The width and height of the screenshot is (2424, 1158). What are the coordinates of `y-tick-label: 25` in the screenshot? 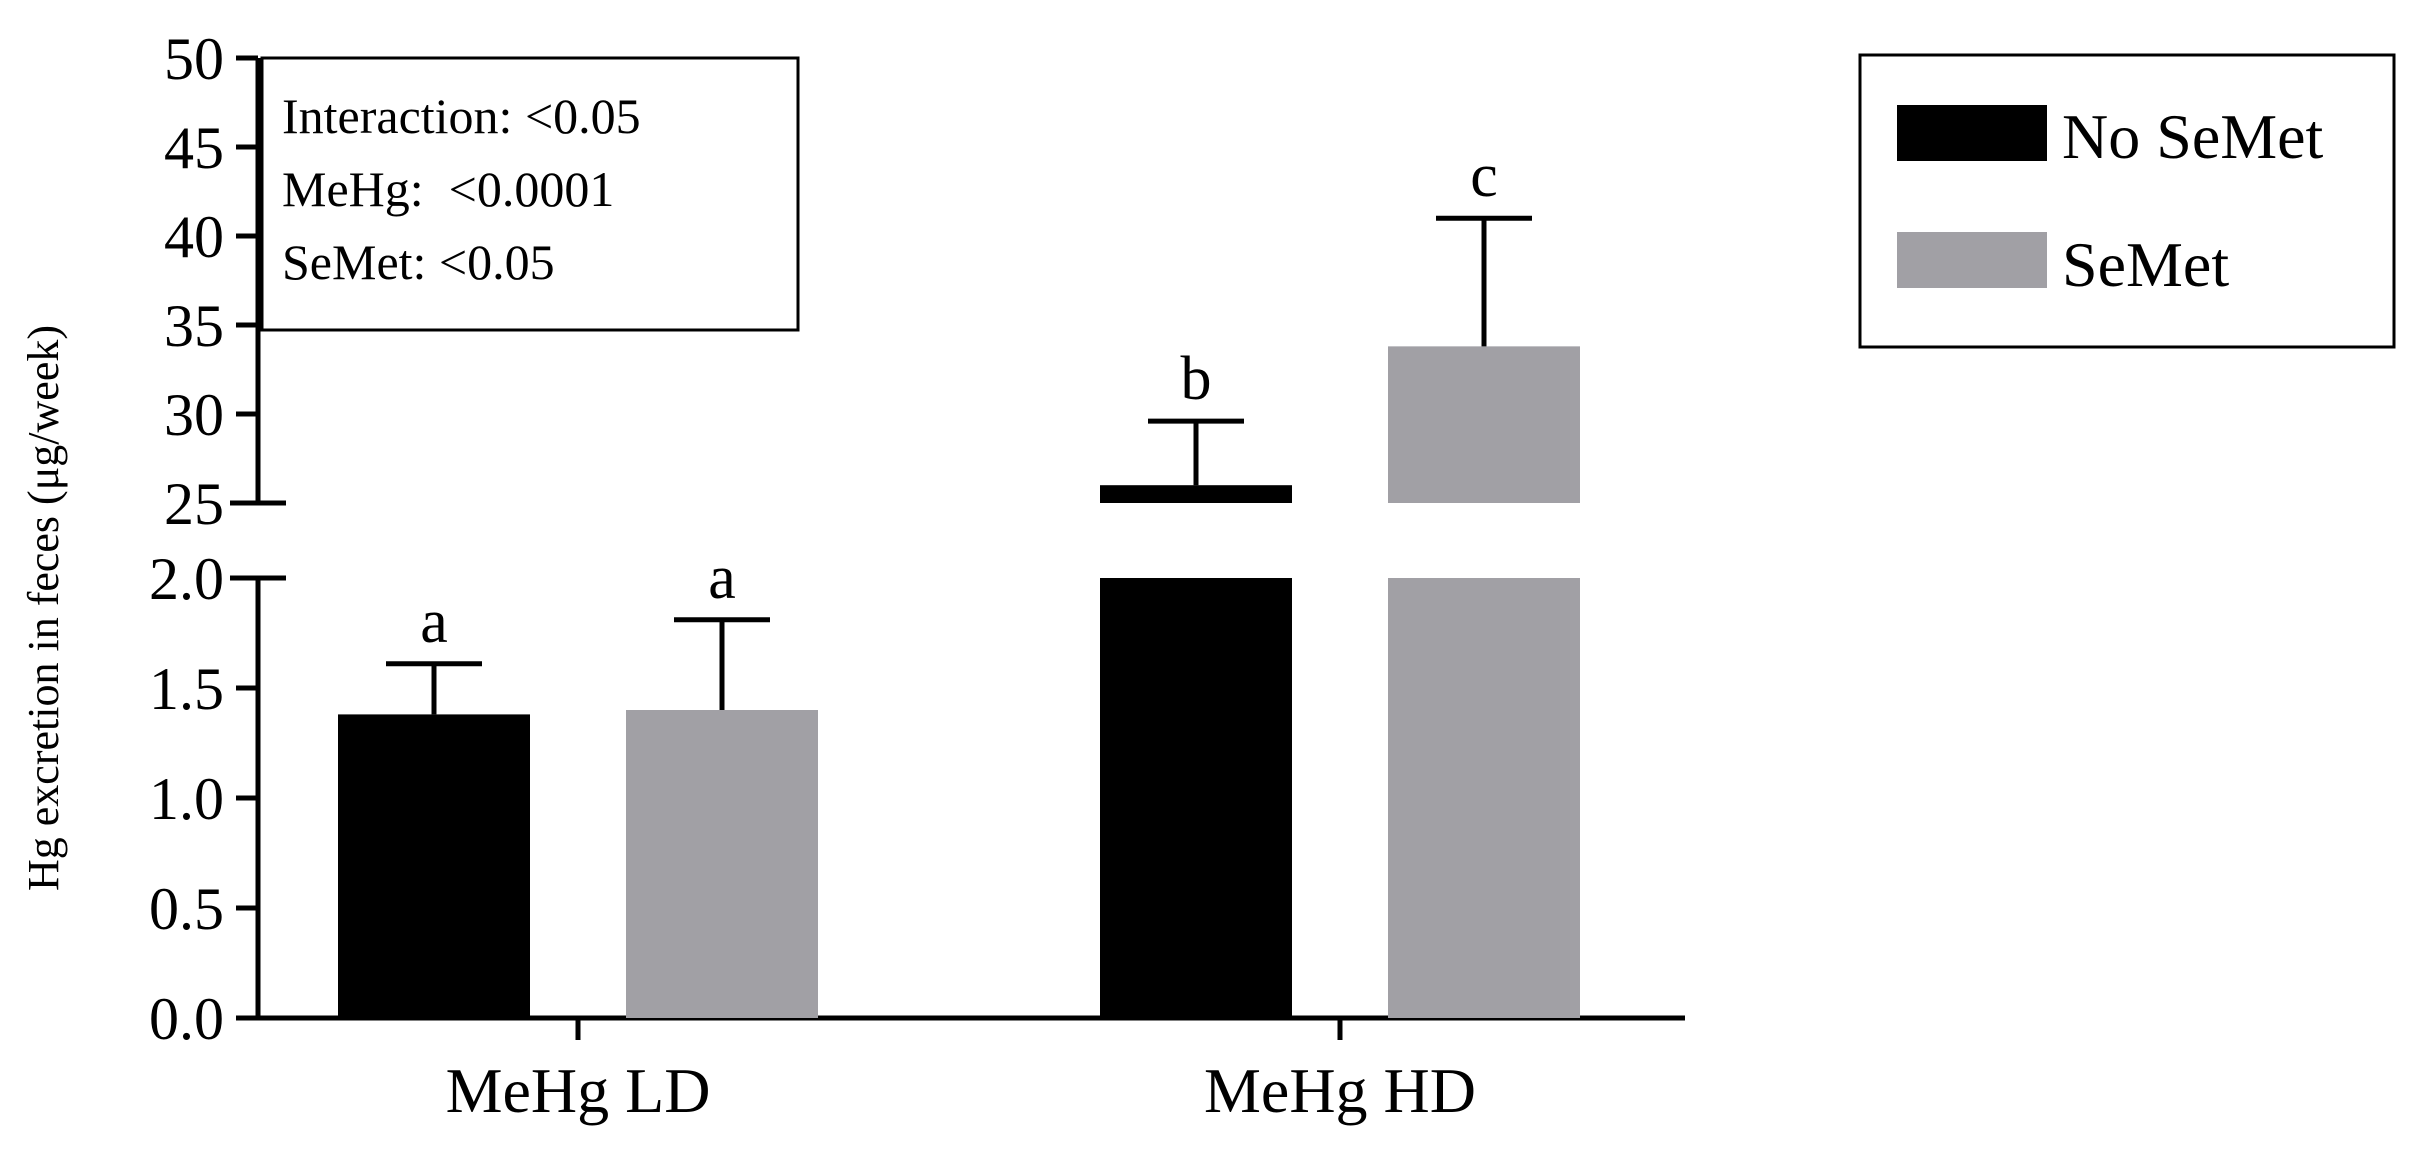 It's located at (194, 504).